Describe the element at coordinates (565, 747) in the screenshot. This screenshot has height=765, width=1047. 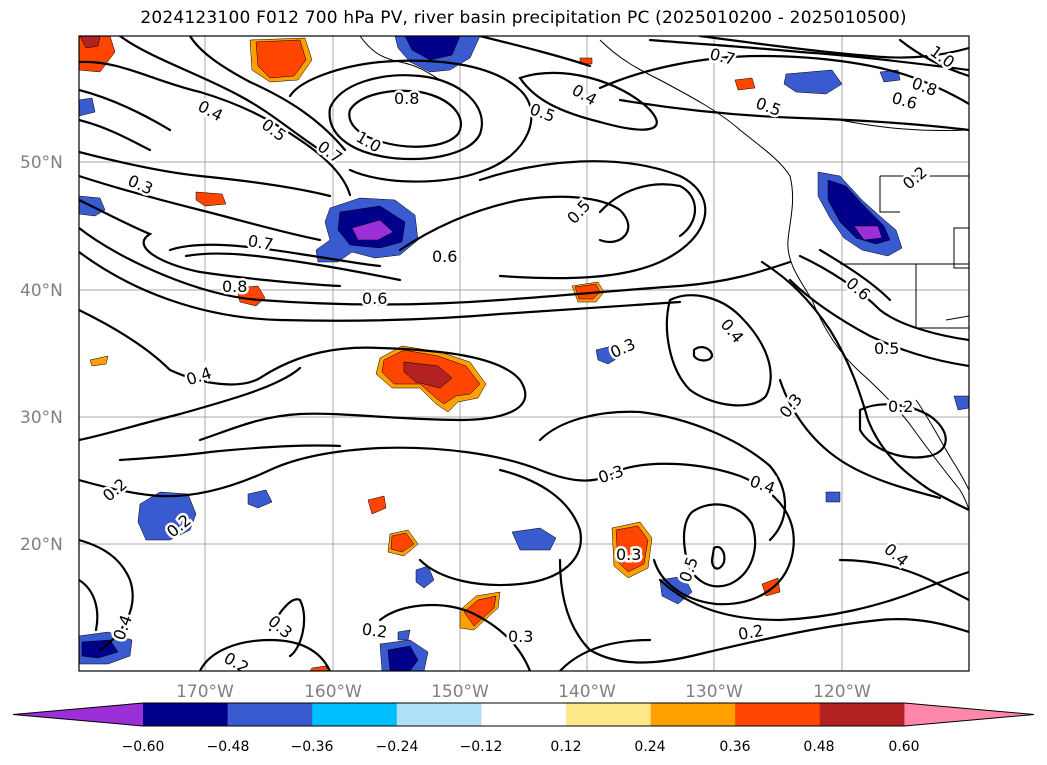
I see `colorbar-tick: 0.12` at that location.